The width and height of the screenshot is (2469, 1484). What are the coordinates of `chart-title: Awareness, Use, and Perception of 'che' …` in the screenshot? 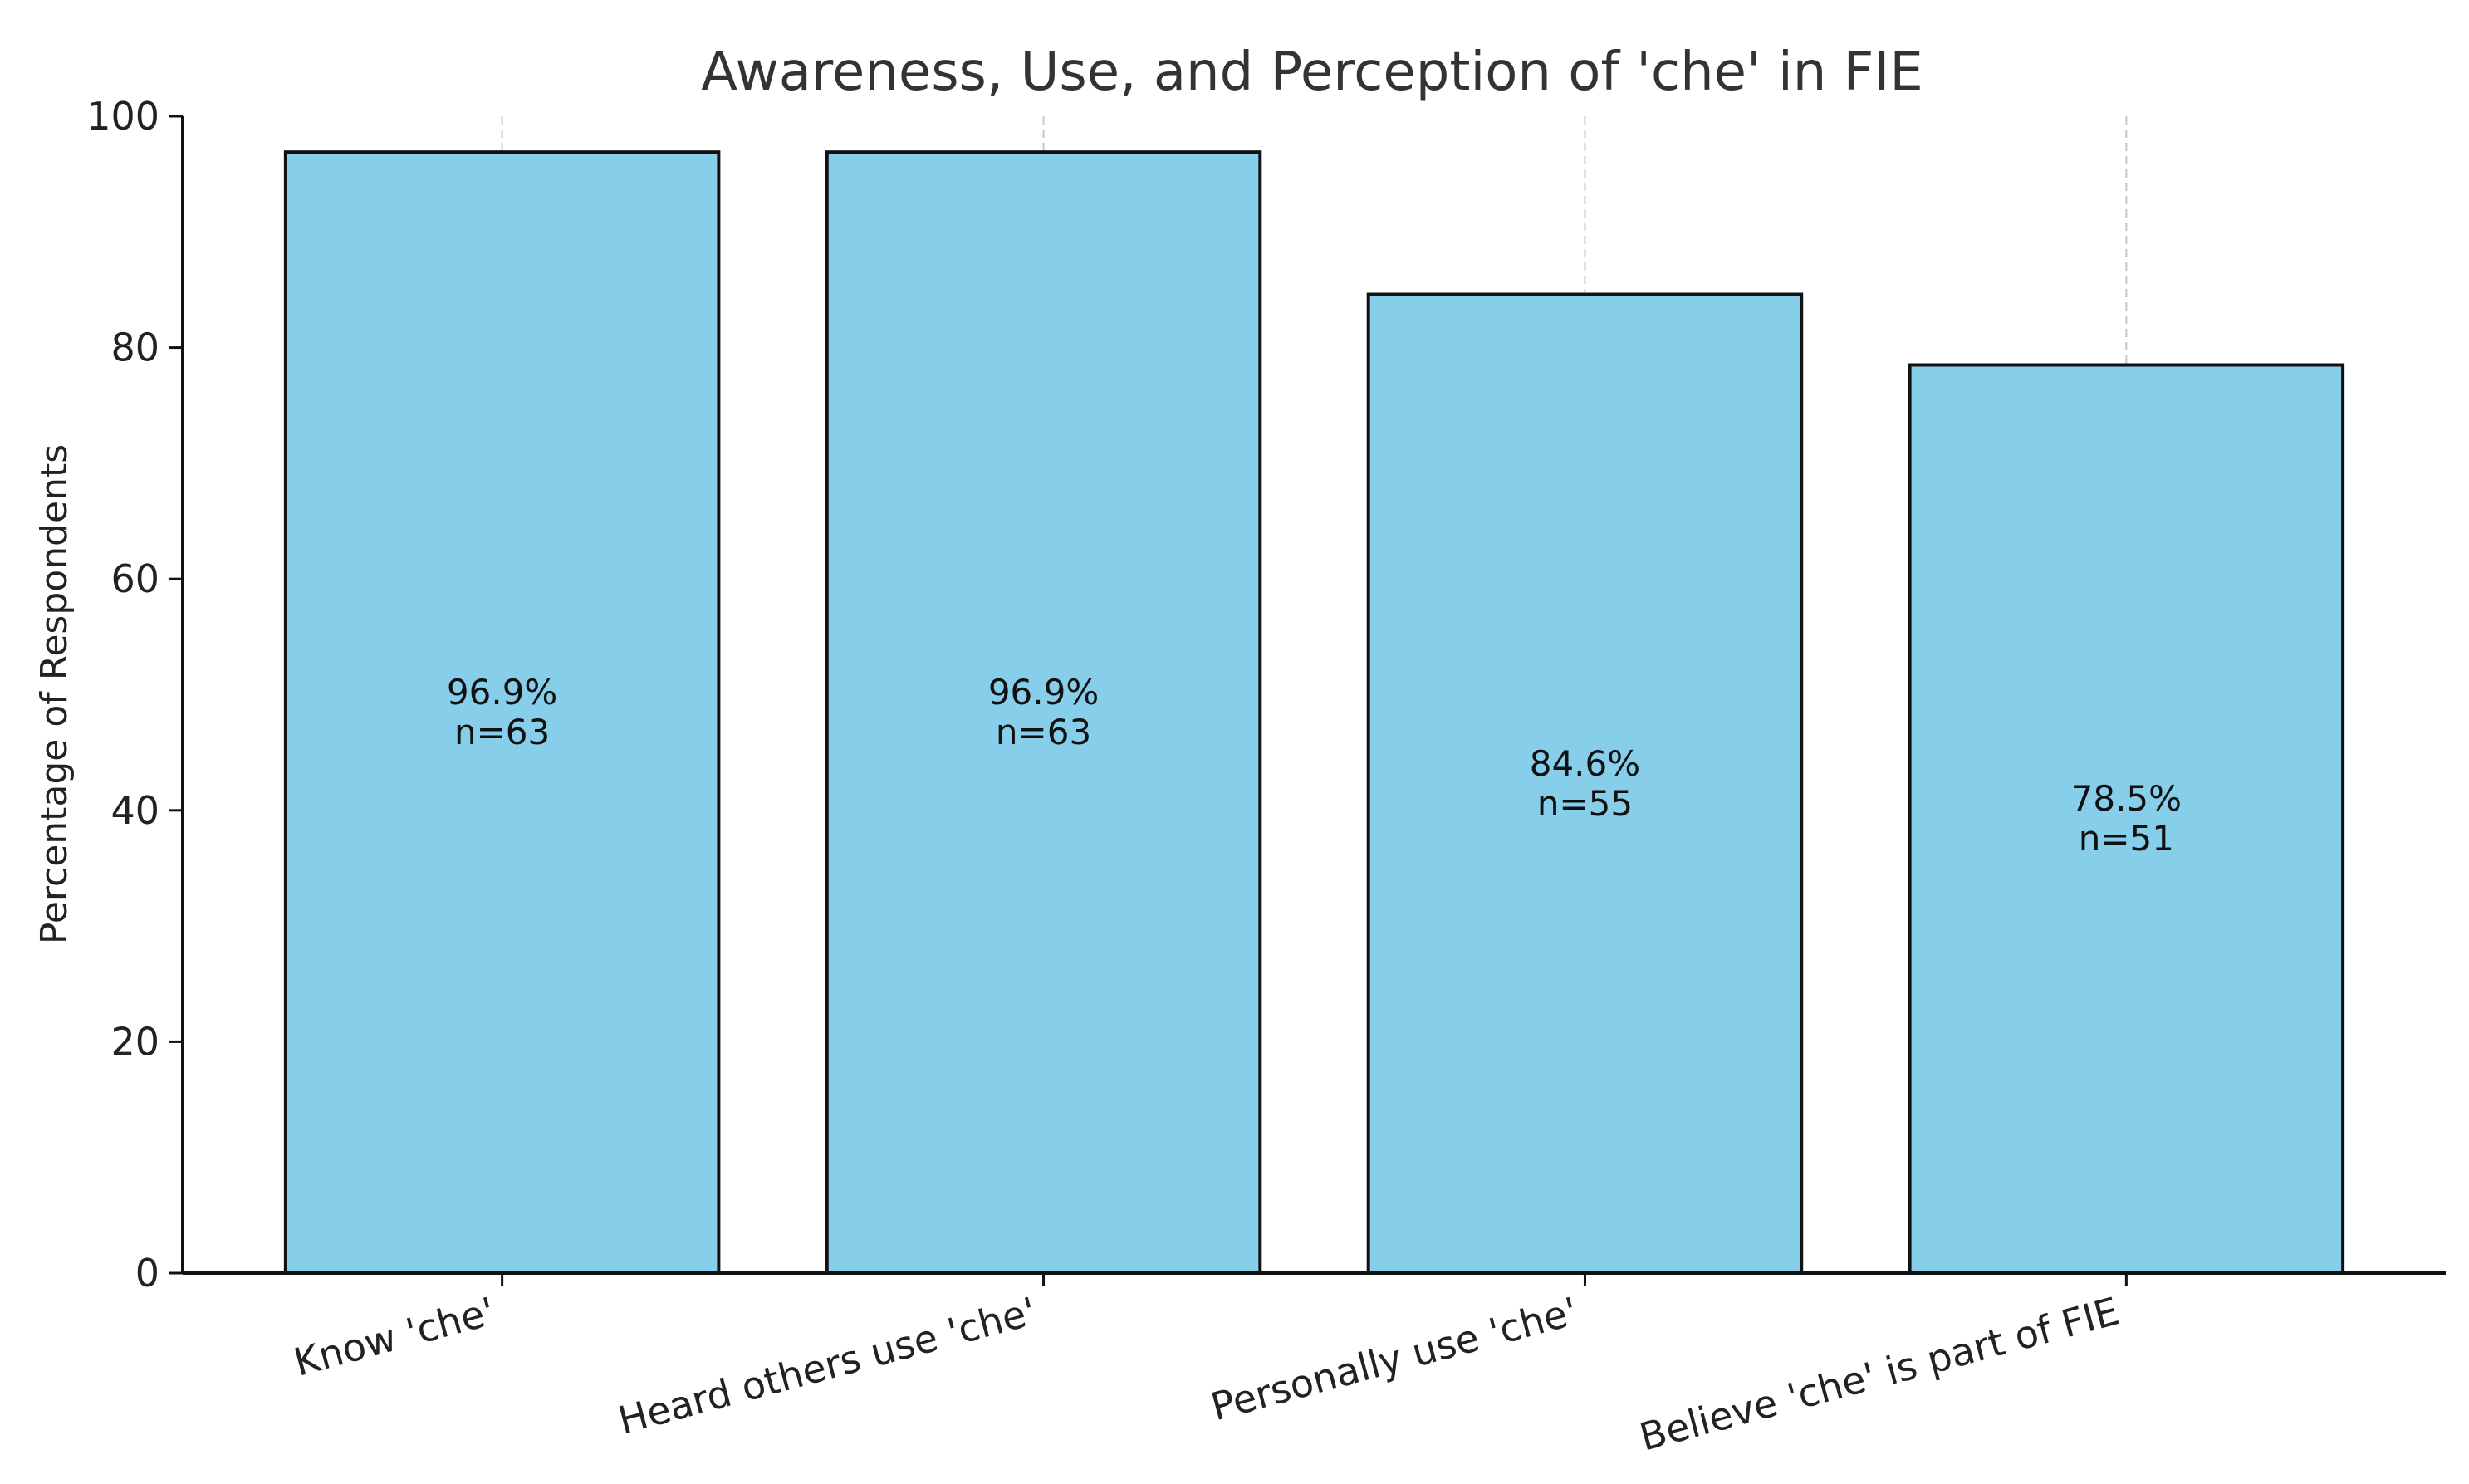 It's located at (1312, 72).